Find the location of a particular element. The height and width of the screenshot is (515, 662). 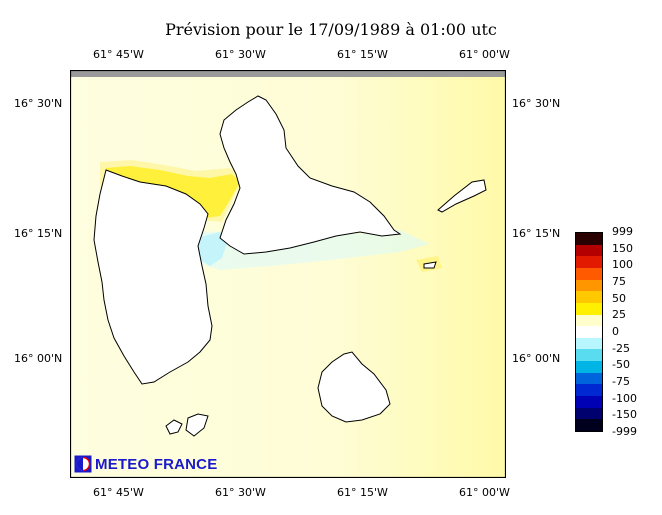

lon-tick-top: 61° 30'W is located at coordinates (240, 54).